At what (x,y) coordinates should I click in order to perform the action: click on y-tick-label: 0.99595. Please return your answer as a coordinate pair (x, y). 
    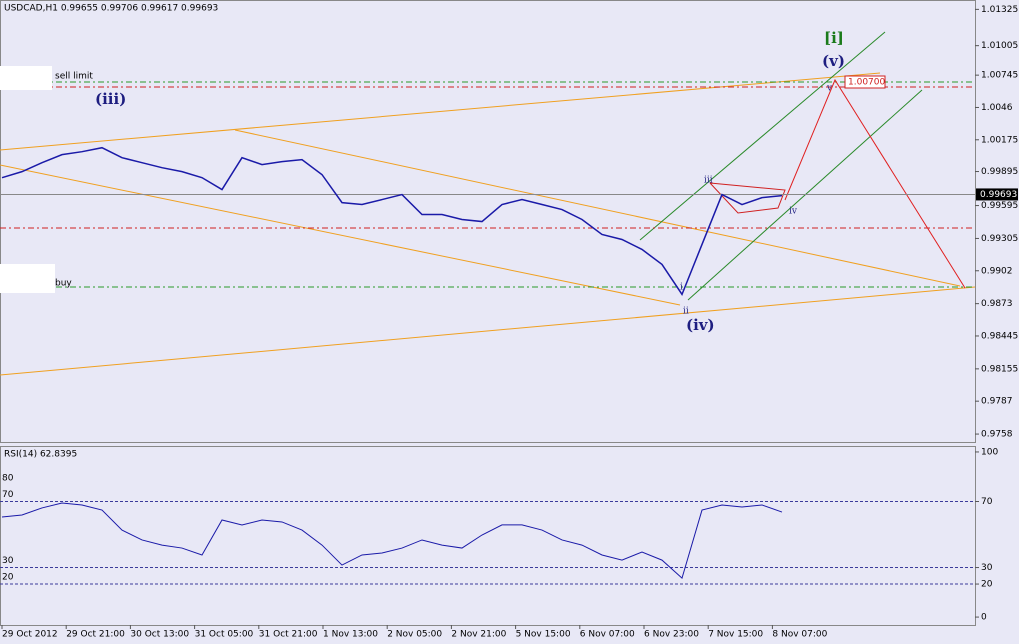
    Looking at the image, I should click on (999, 206).